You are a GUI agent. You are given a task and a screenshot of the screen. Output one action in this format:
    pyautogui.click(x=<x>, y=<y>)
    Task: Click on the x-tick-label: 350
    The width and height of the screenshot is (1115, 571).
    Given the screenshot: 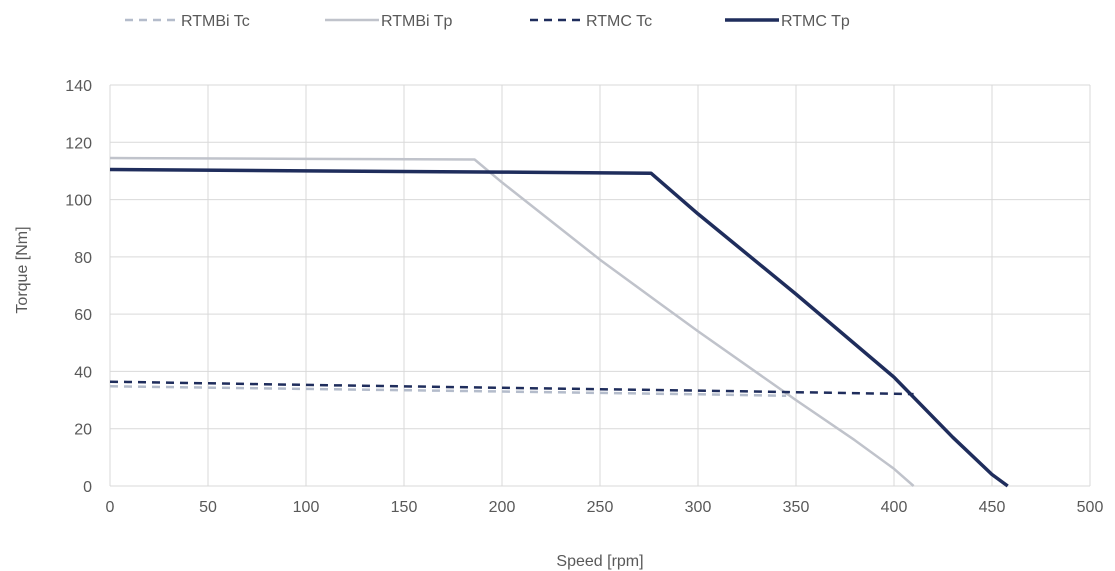 What is the action you would take?
    pyautogui.click(x=796, y=507)
    